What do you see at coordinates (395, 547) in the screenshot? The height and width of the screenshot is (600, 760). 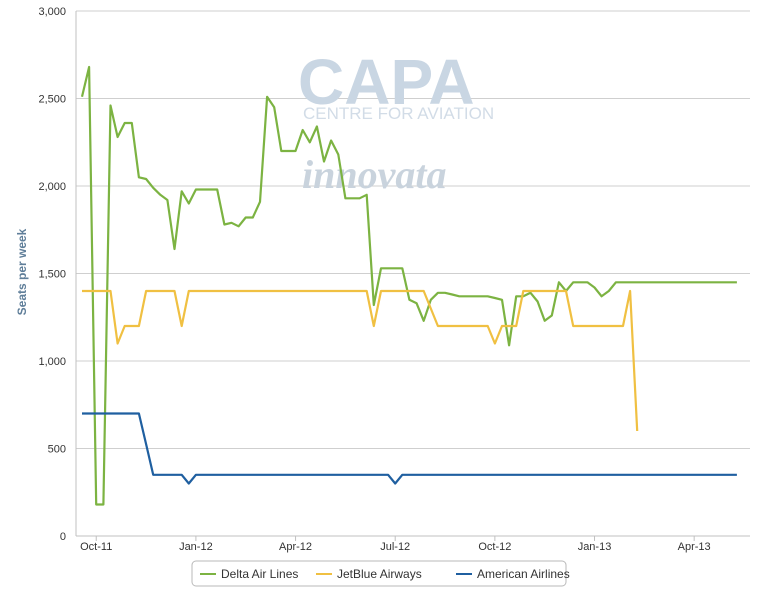 I see `x-tick-label: Jul-12` at bounding box center [395, 547].